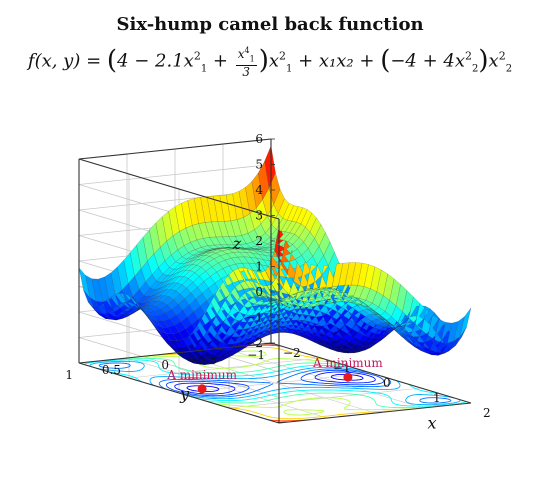 This screenshot has height=479, width=540. What do you see at coordinates (259, 165) in the screenshot?
I see `z-tick-label: 5` at bounding box center [259, 165].